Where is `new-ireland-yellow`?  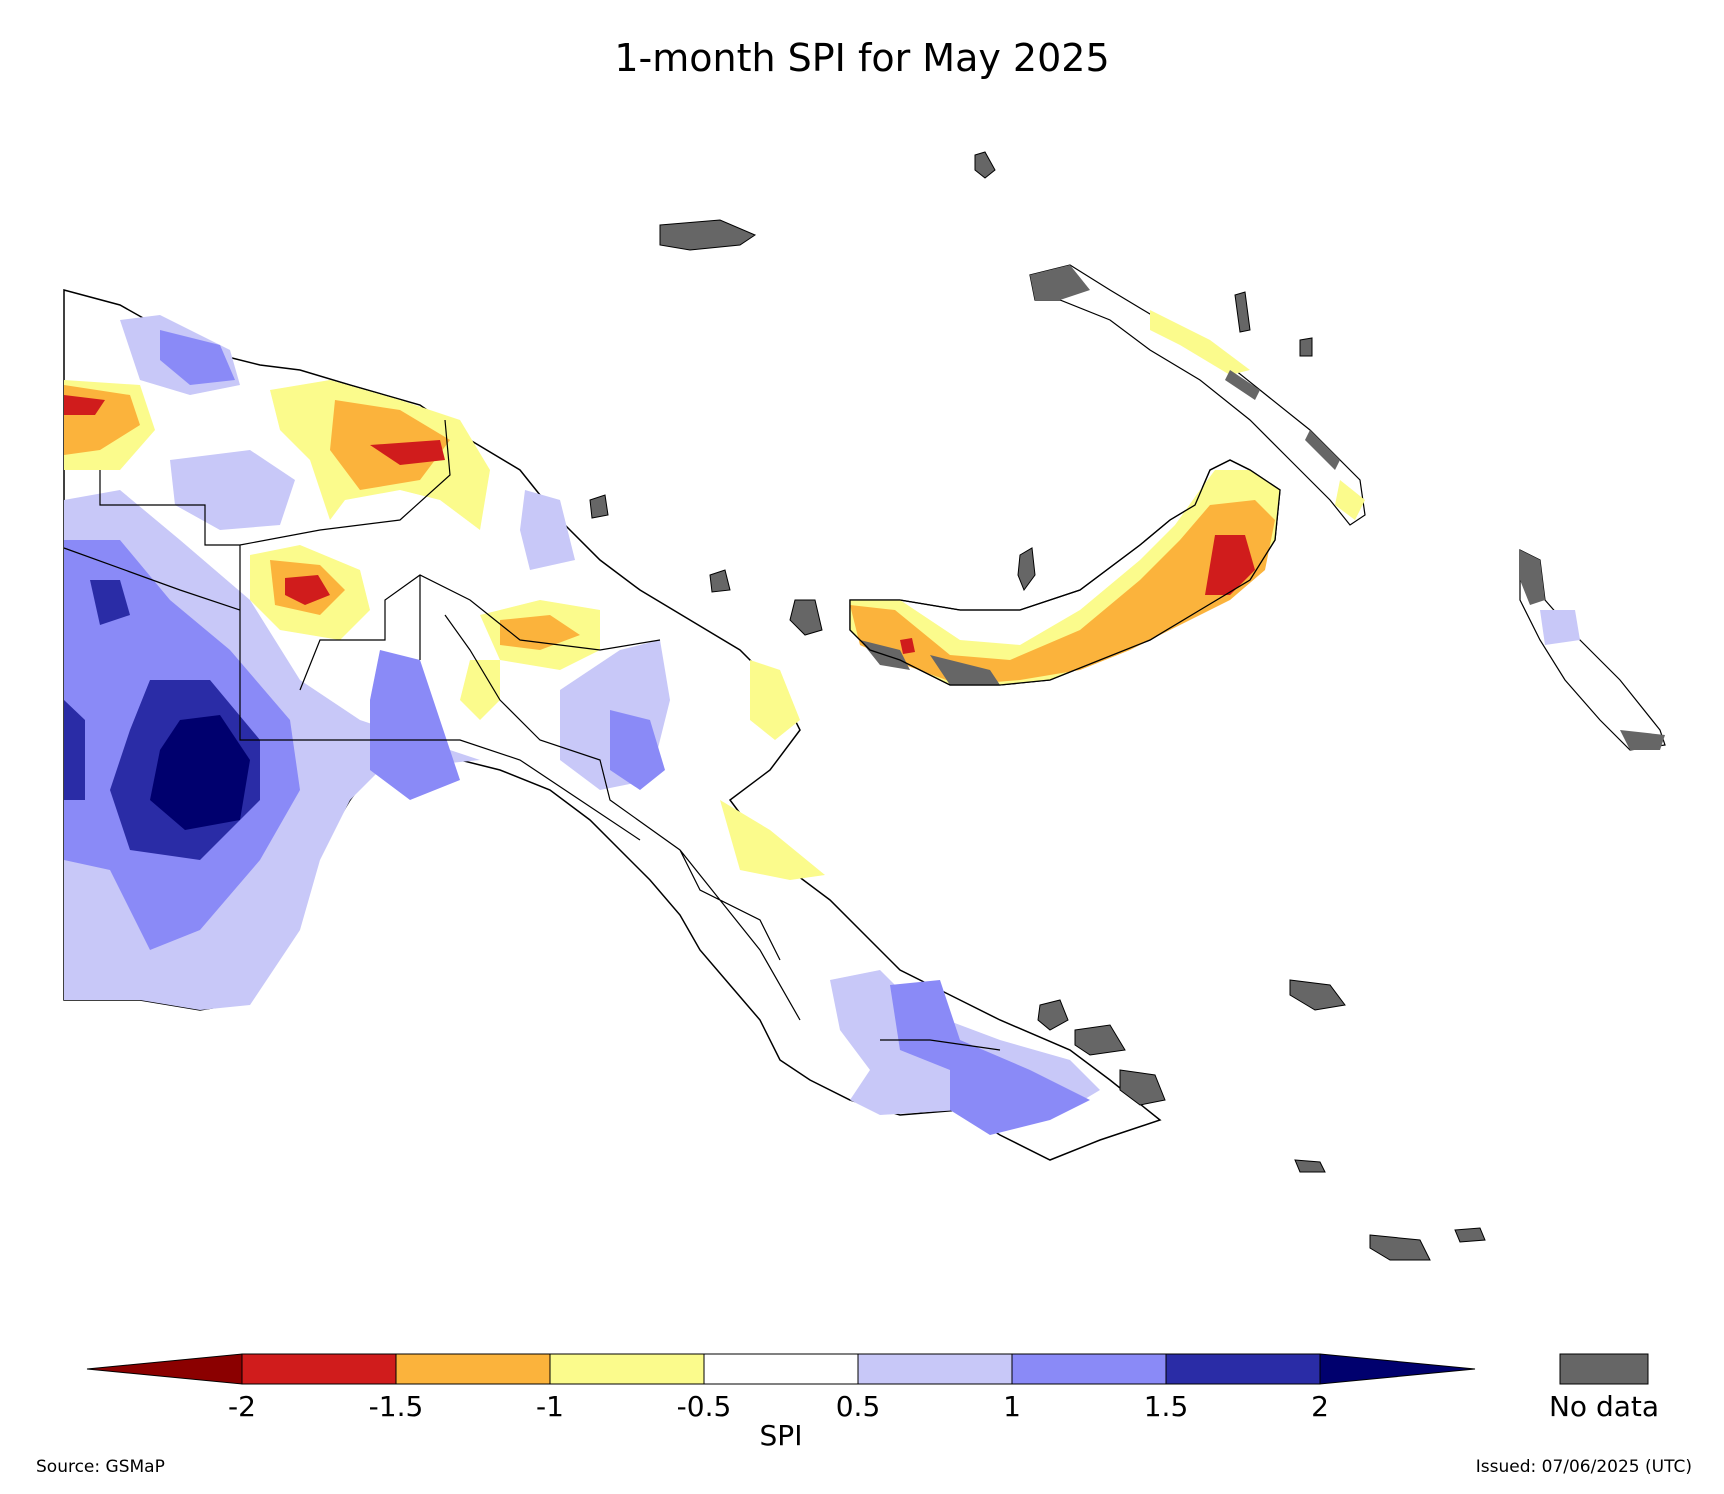 new-ireland-yellow is located at coordinates (1200, 342).